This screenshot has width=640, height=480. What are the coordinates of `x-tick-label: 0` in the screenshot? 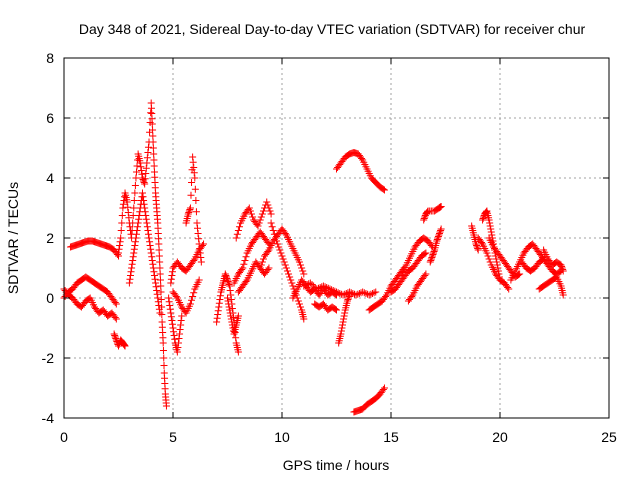 It's located at (64, 437).